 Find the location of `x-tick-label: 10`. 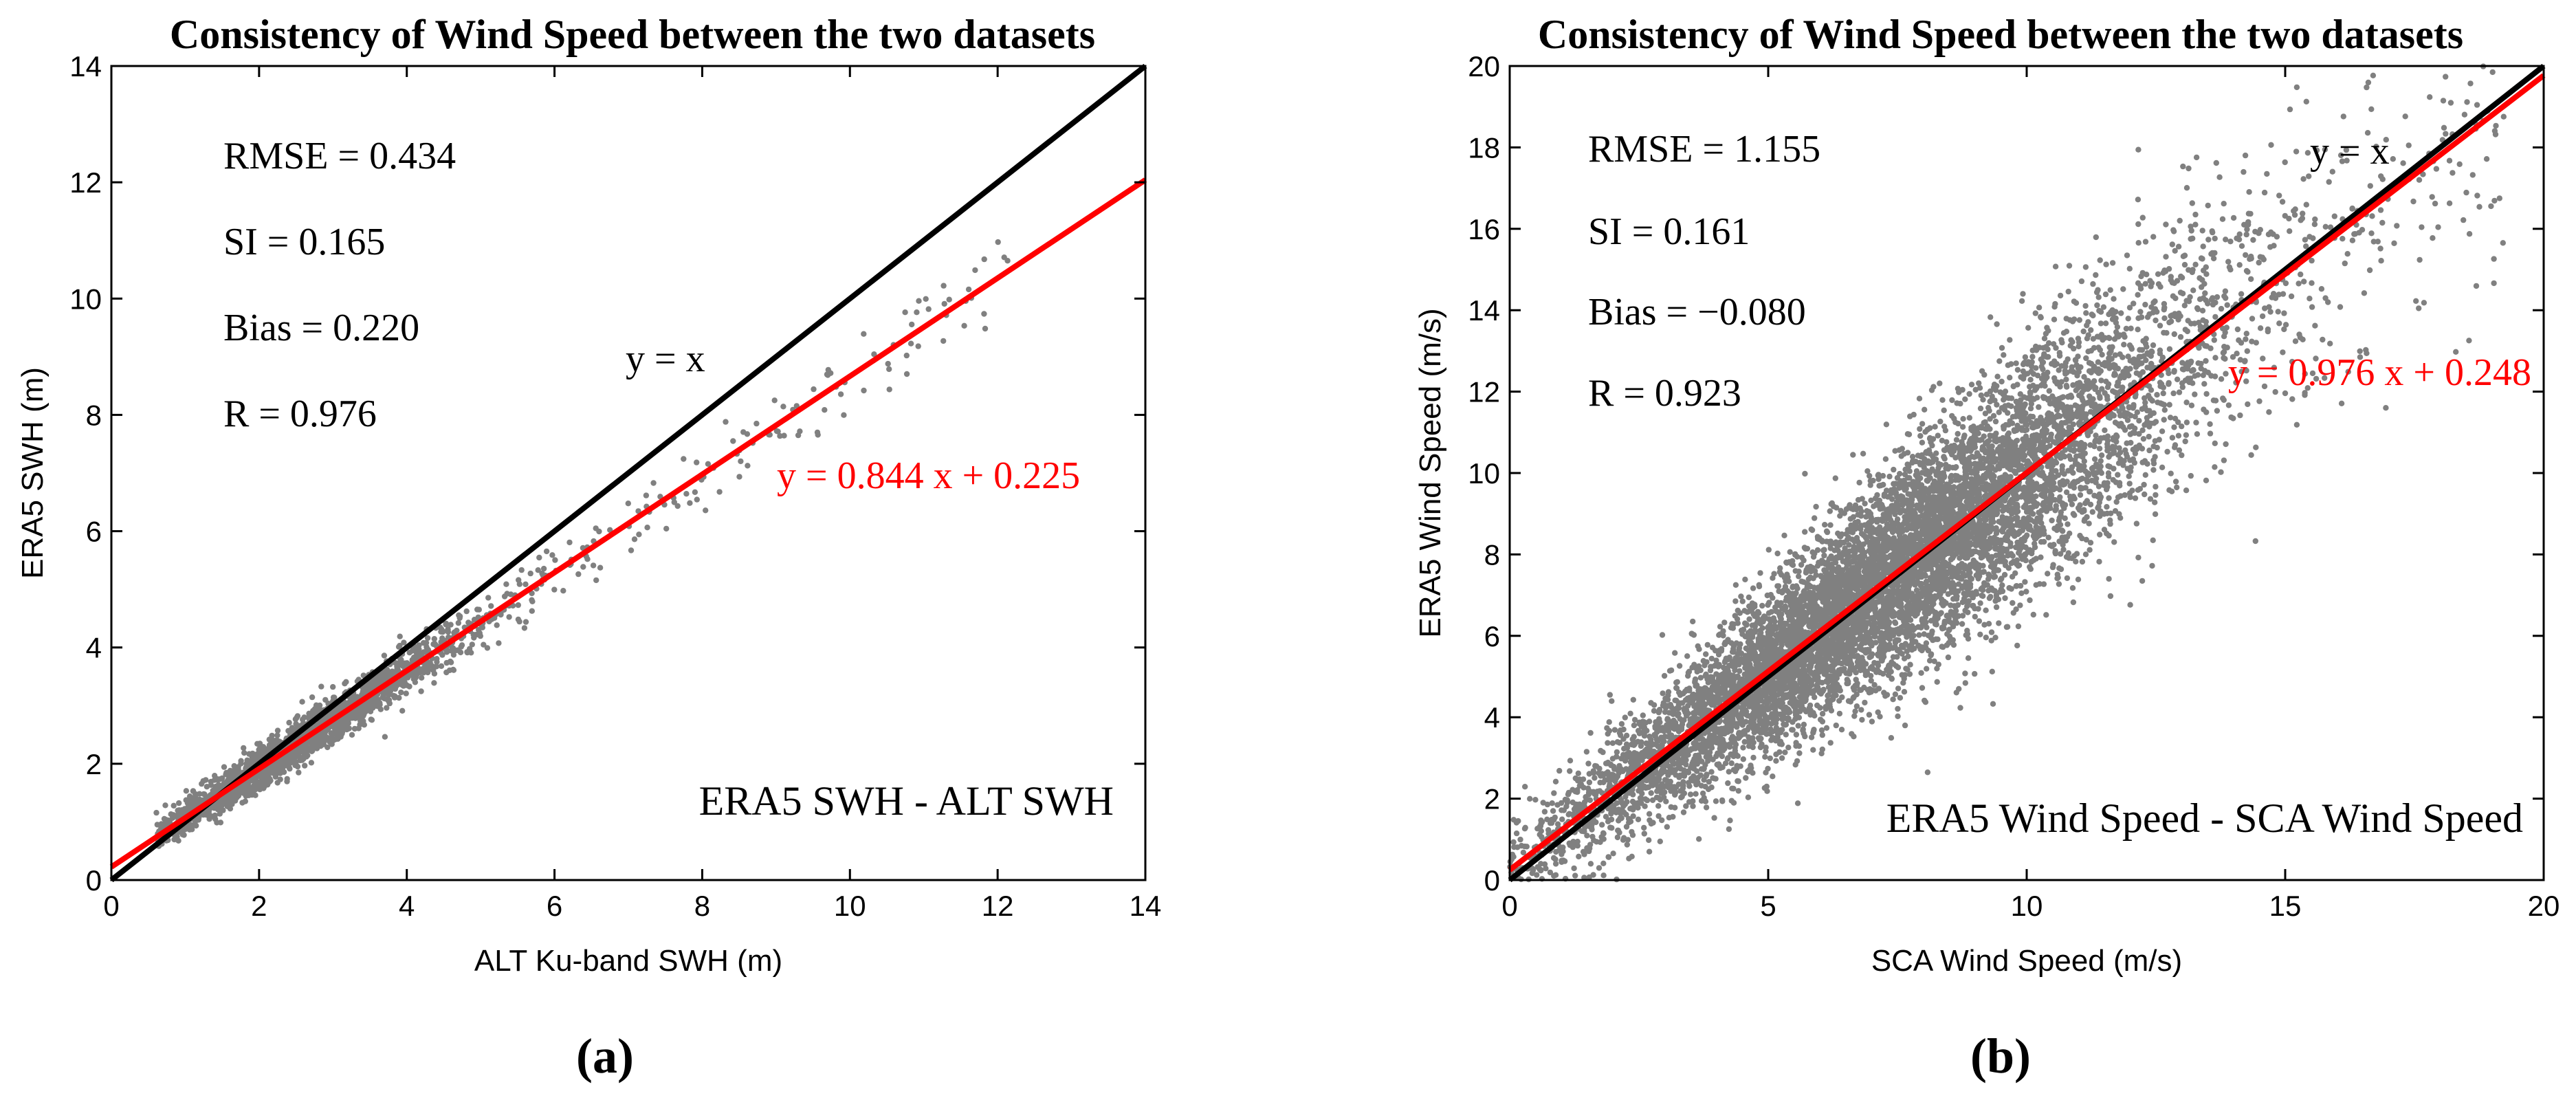

x-tick-label: 10 is located at coordinates (850, 906).